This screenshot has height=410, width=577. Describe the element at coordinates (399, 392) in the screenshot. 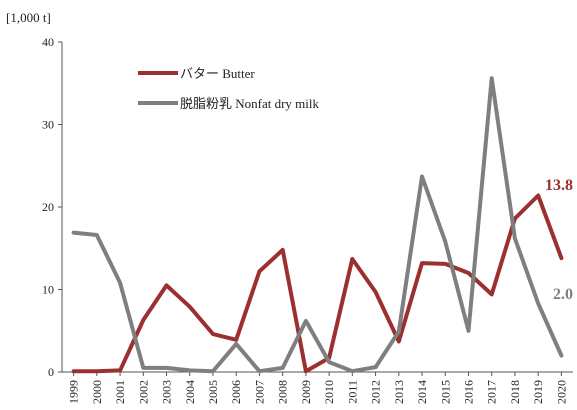

I see `x-tick-label: 2013` at that location.